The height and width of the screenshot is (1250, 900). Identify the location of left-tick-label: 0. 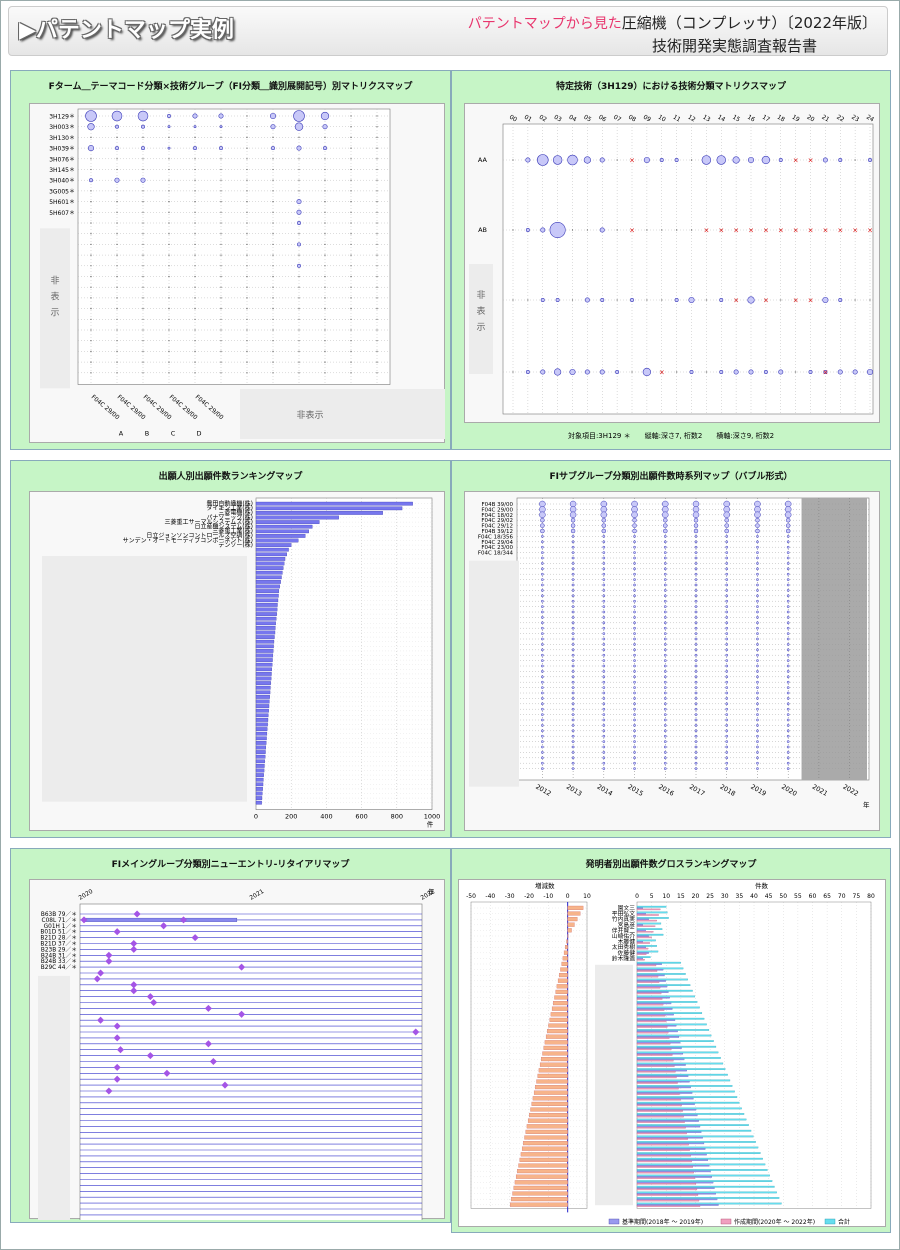
(568, 896).